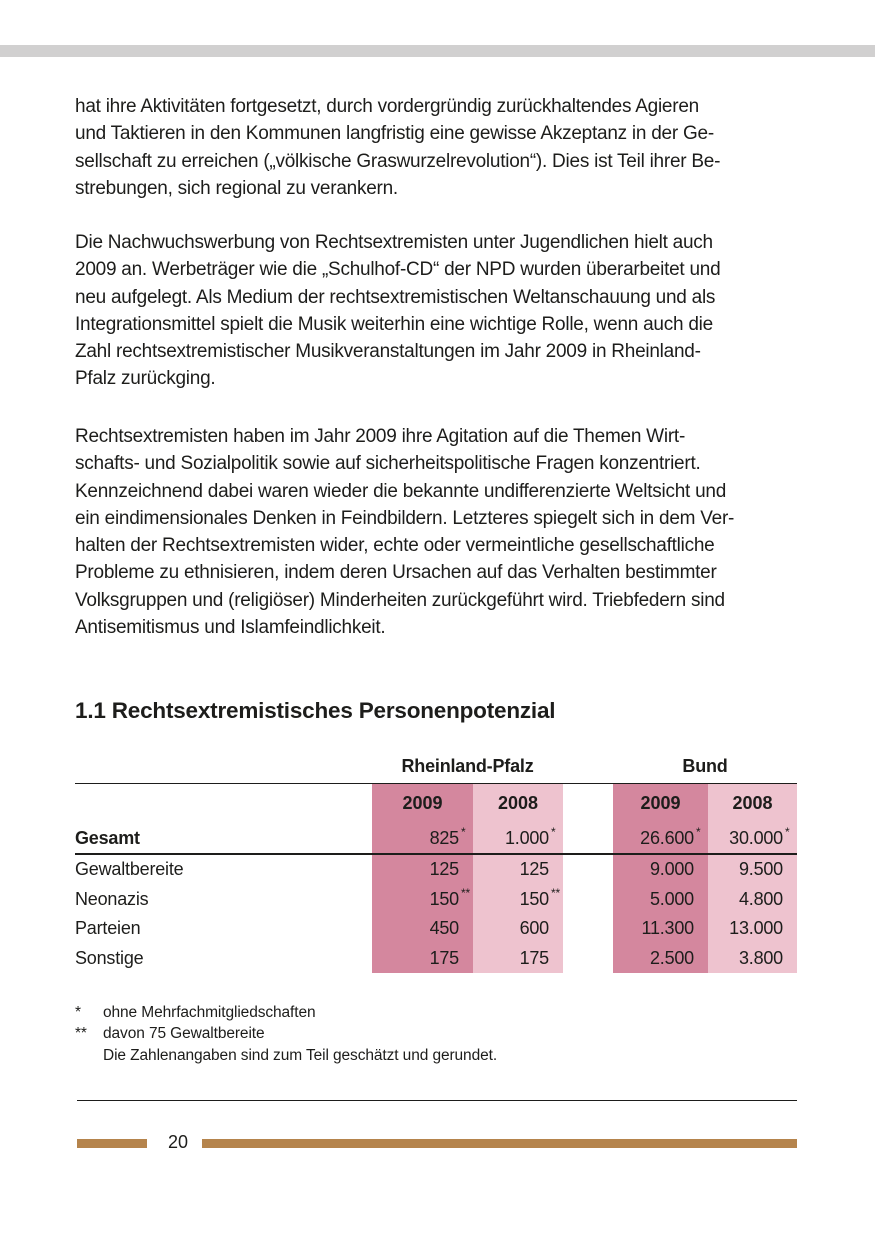 The image size is (875, 1241). I want to click on row-label: Neonazis, so click(112, 898).